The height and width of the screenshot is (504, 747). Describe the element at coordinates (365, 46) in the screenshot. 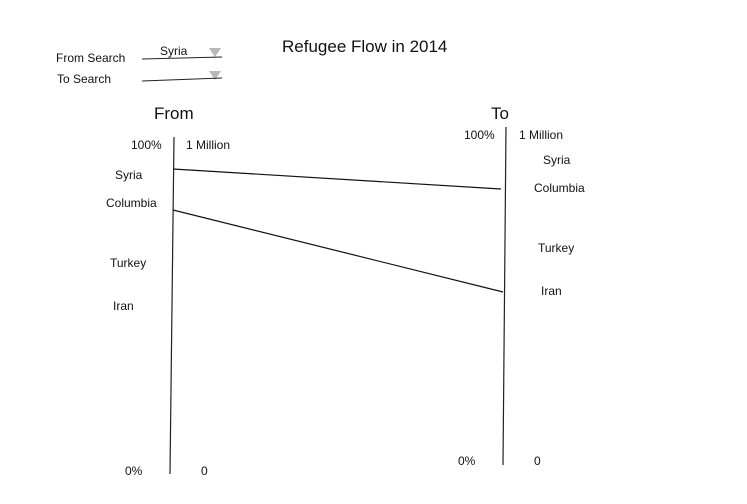

I see `chart-title: Refugee Flow in 2014` at that location.